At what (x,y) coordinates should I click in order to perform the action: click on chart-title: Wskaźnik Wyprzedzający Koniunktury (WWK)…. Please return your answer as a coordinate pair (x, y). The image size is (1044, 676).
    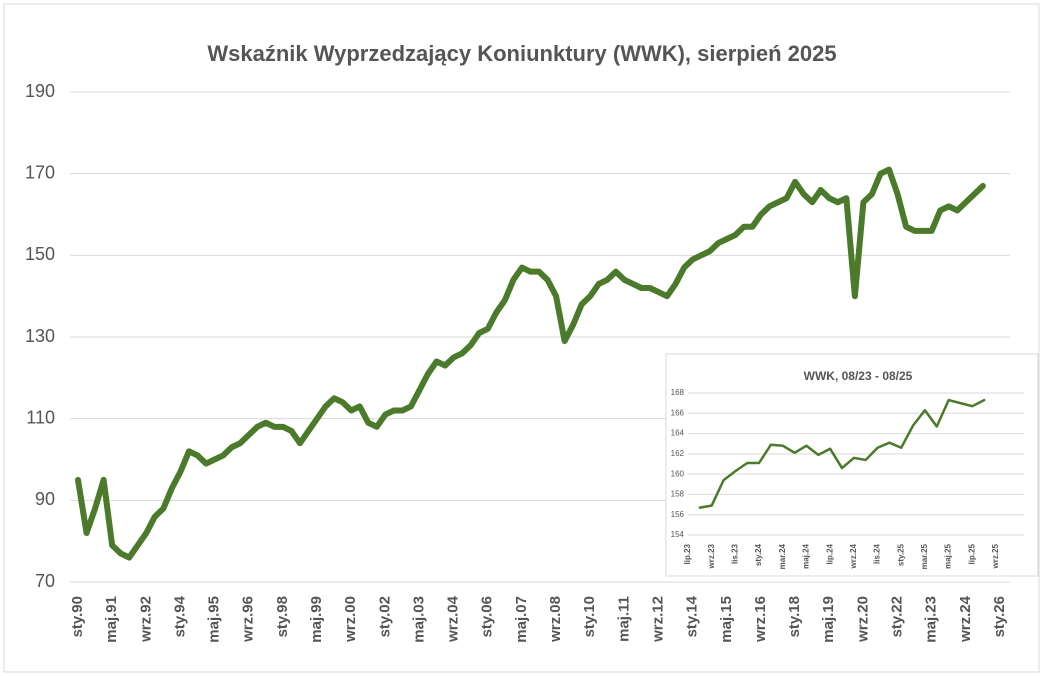
    Looking at the image, I should click on (521, 53).